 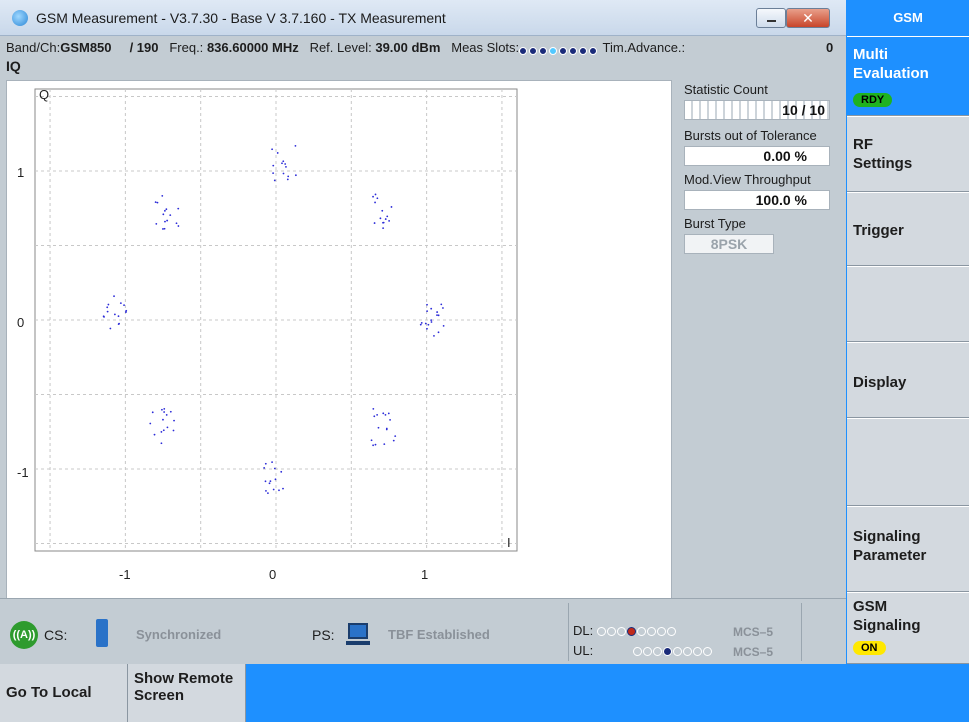 I want to click on cs-status-text: Synchronized, so click(x=179, y=634).